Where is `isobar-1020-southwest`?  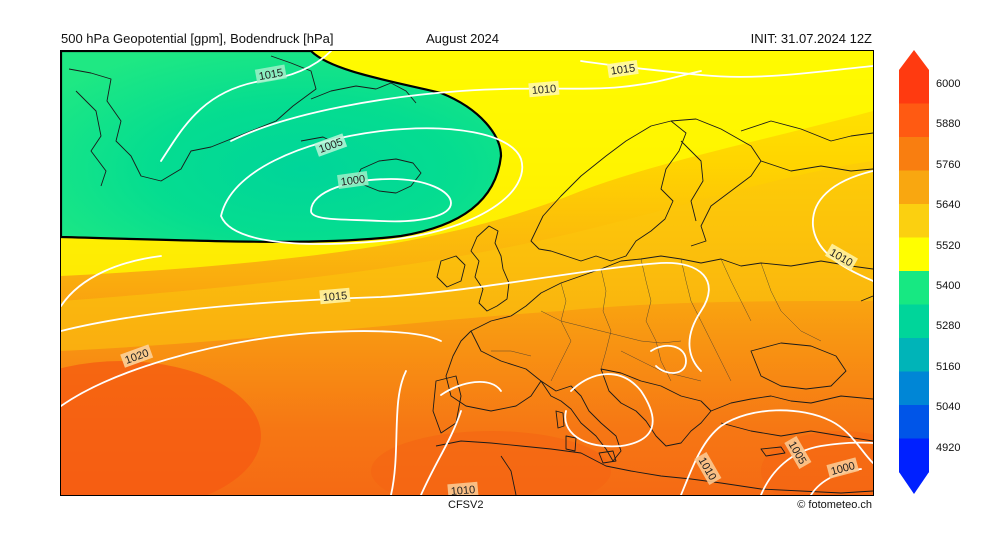 isobar-1020-southwest is located at coordinates (251, 368).